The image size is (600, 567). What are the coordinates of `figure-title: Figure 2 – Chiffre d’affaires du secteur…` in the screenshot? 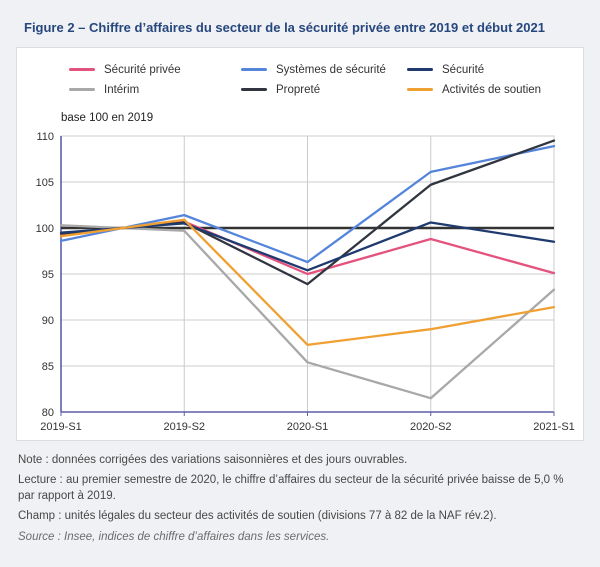 It's located at (284, 27).